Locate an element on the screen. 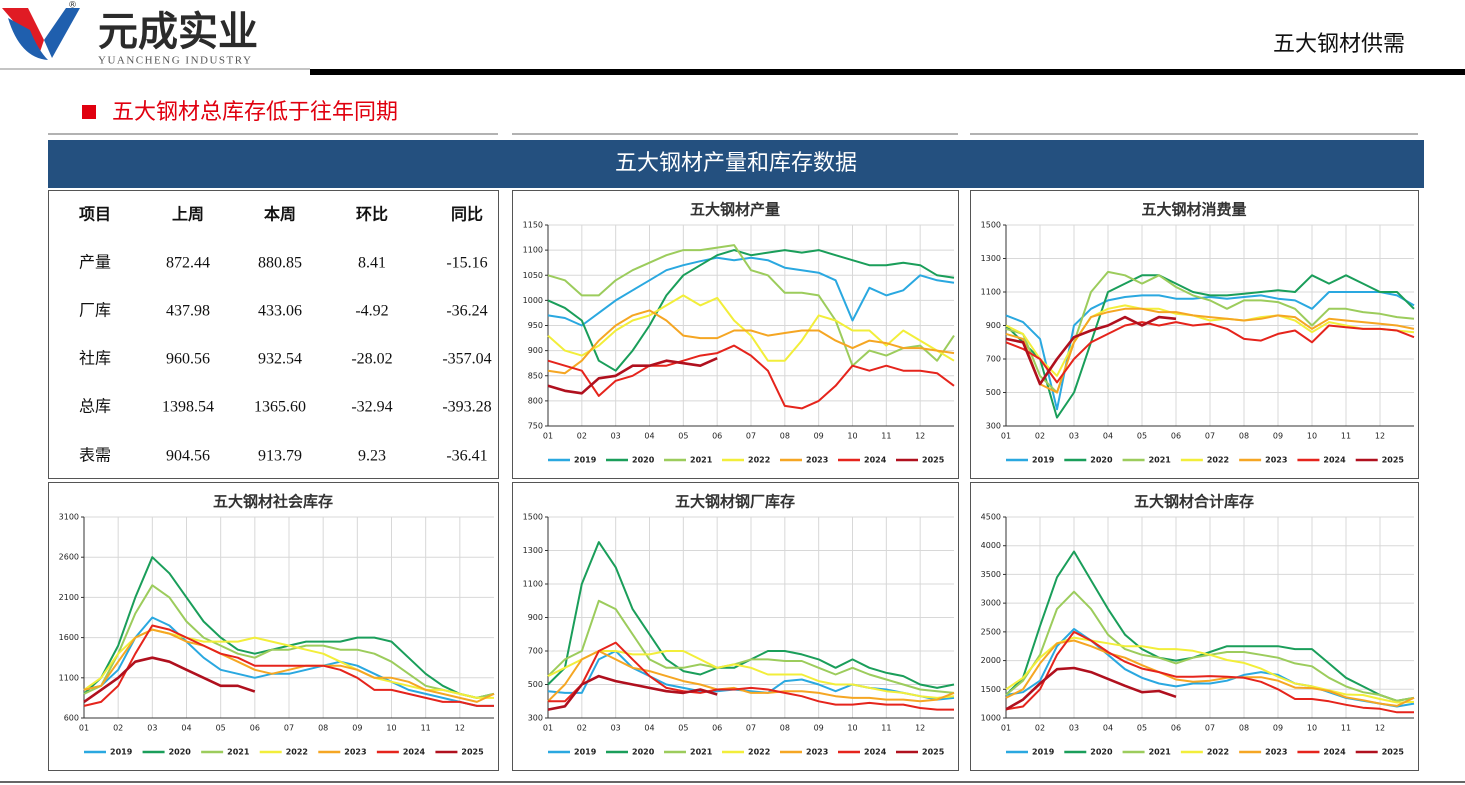 This screenshot has height=785, width=1465. logo-blue2 is located at coordinates (62, 33).